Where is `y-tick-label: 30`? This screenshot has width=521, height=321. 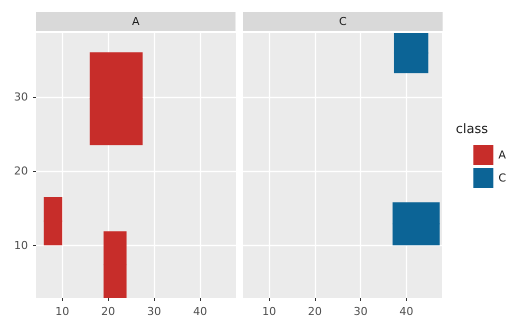
y-tick-label: 30 is located at coordinates (21, 97).